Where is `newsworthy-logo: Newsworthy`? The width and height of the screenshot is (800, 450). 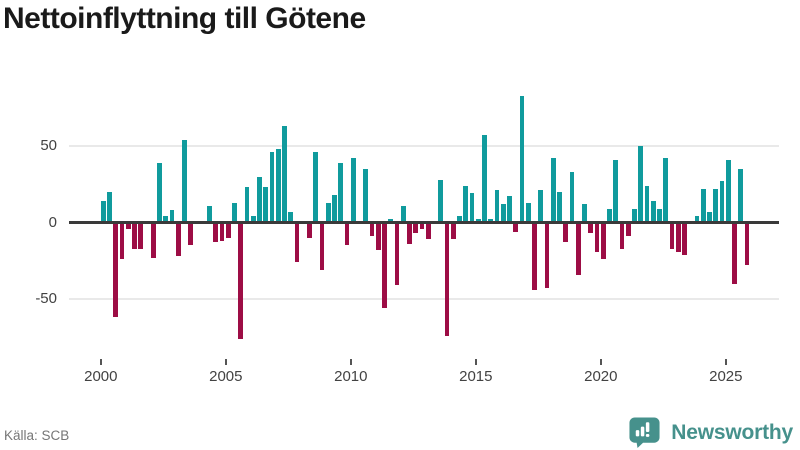
newsworthy-logo: Newsworthy is located at coordinates (710, 432).